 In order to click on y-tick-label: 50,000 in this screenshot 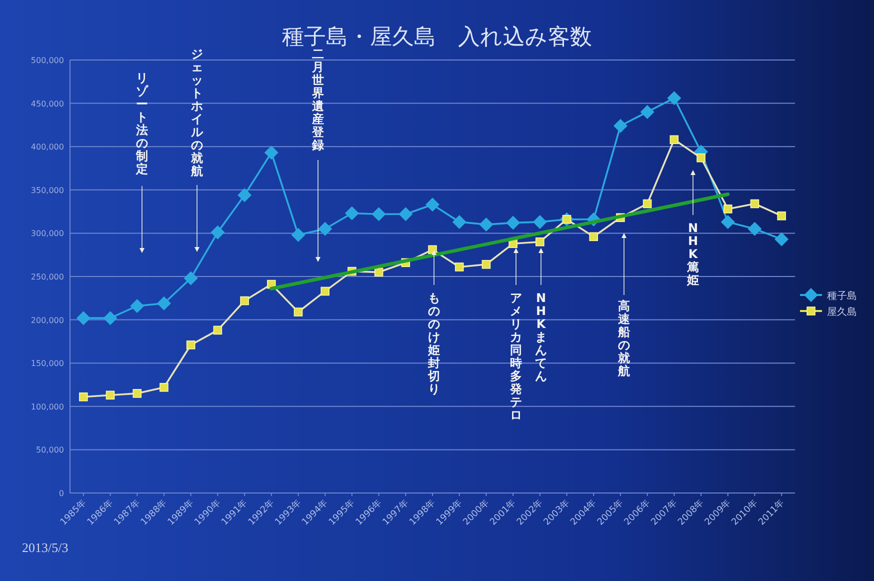, I will do `click(50, 450)`.